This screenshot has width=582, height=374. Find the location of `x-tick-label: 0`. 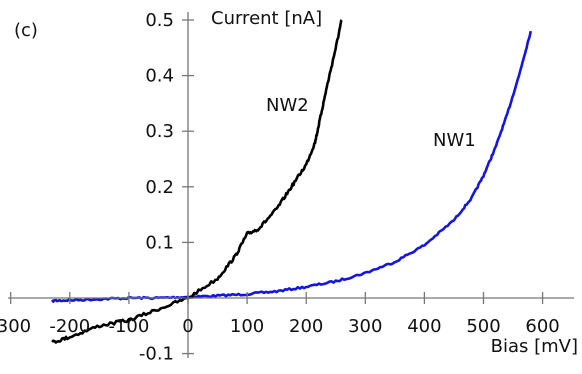

x-tick-label: 0 is located at coordinates (187, 326).